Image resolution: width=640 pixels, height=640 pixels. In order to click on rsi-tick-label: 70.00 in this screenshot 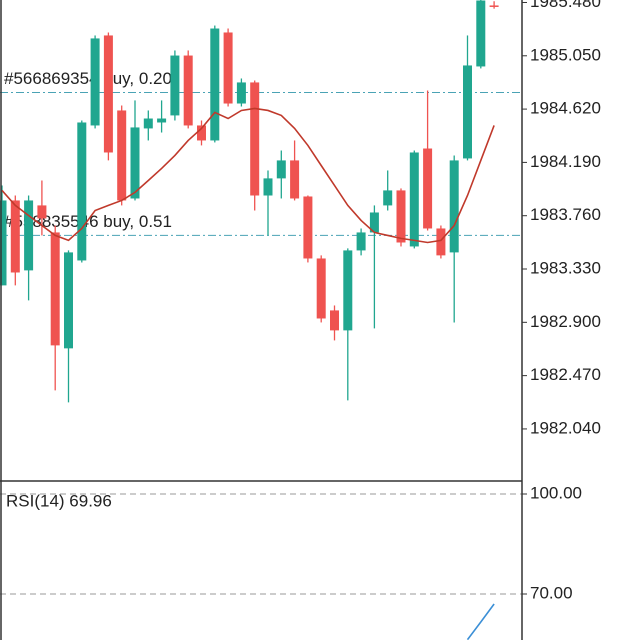, I will do `click(551, 592)`.